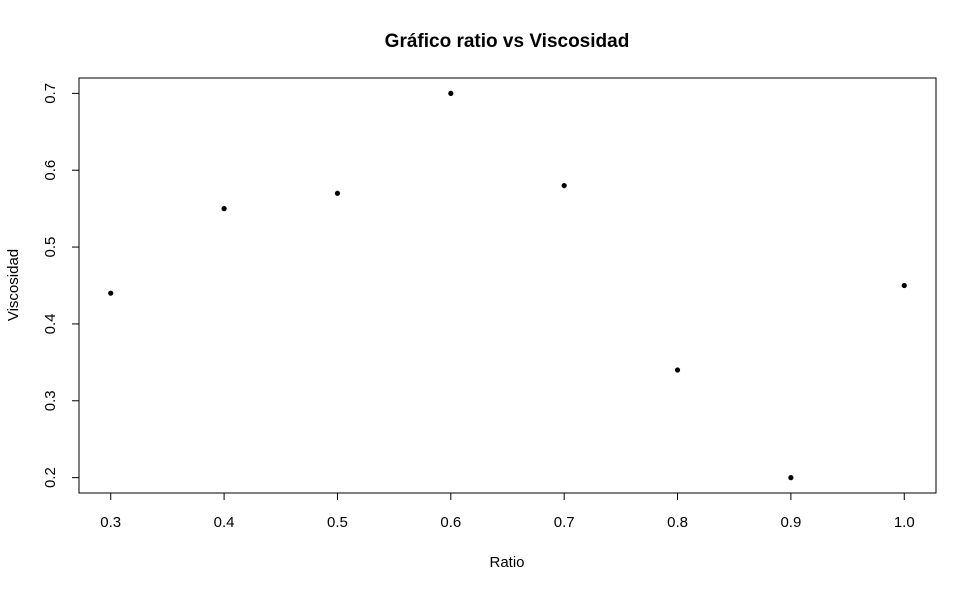 The height and width of the screenshot is (591, 977). Describe the element at coordinates (50, 247) in the screenshot. I see `y-tick-label: 0.5` at that location.